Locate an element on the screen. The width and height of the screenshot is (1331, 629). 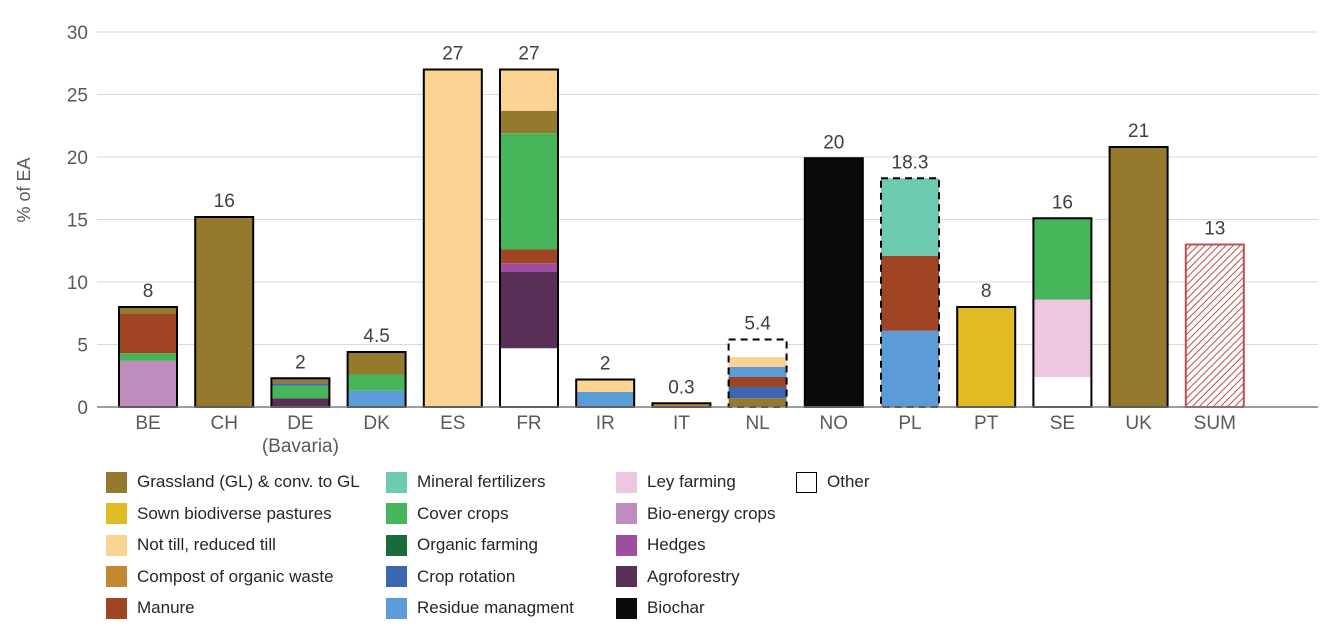
x-tick-label-be: BE is located at coordinates (147, 423).